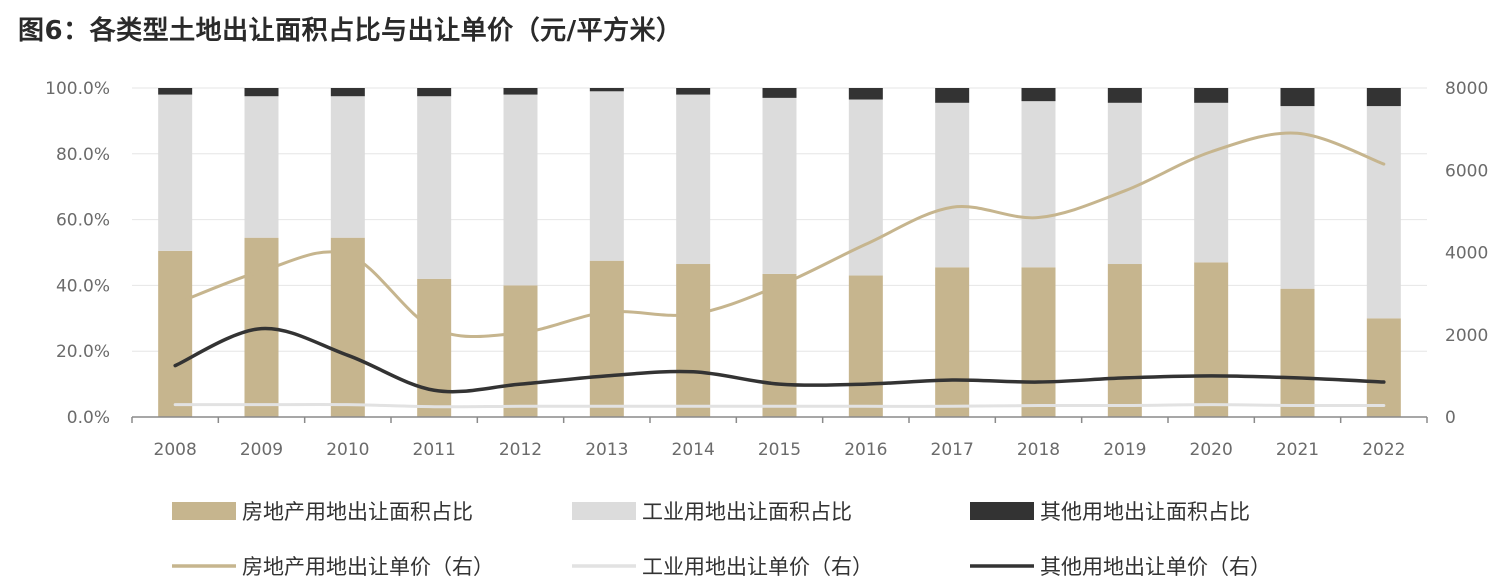 This screenshot has width=1511, height=587. Describe the element at coordinates (1124, 450) in the screenshot. I see `x-tick-label: 2019` at that location.